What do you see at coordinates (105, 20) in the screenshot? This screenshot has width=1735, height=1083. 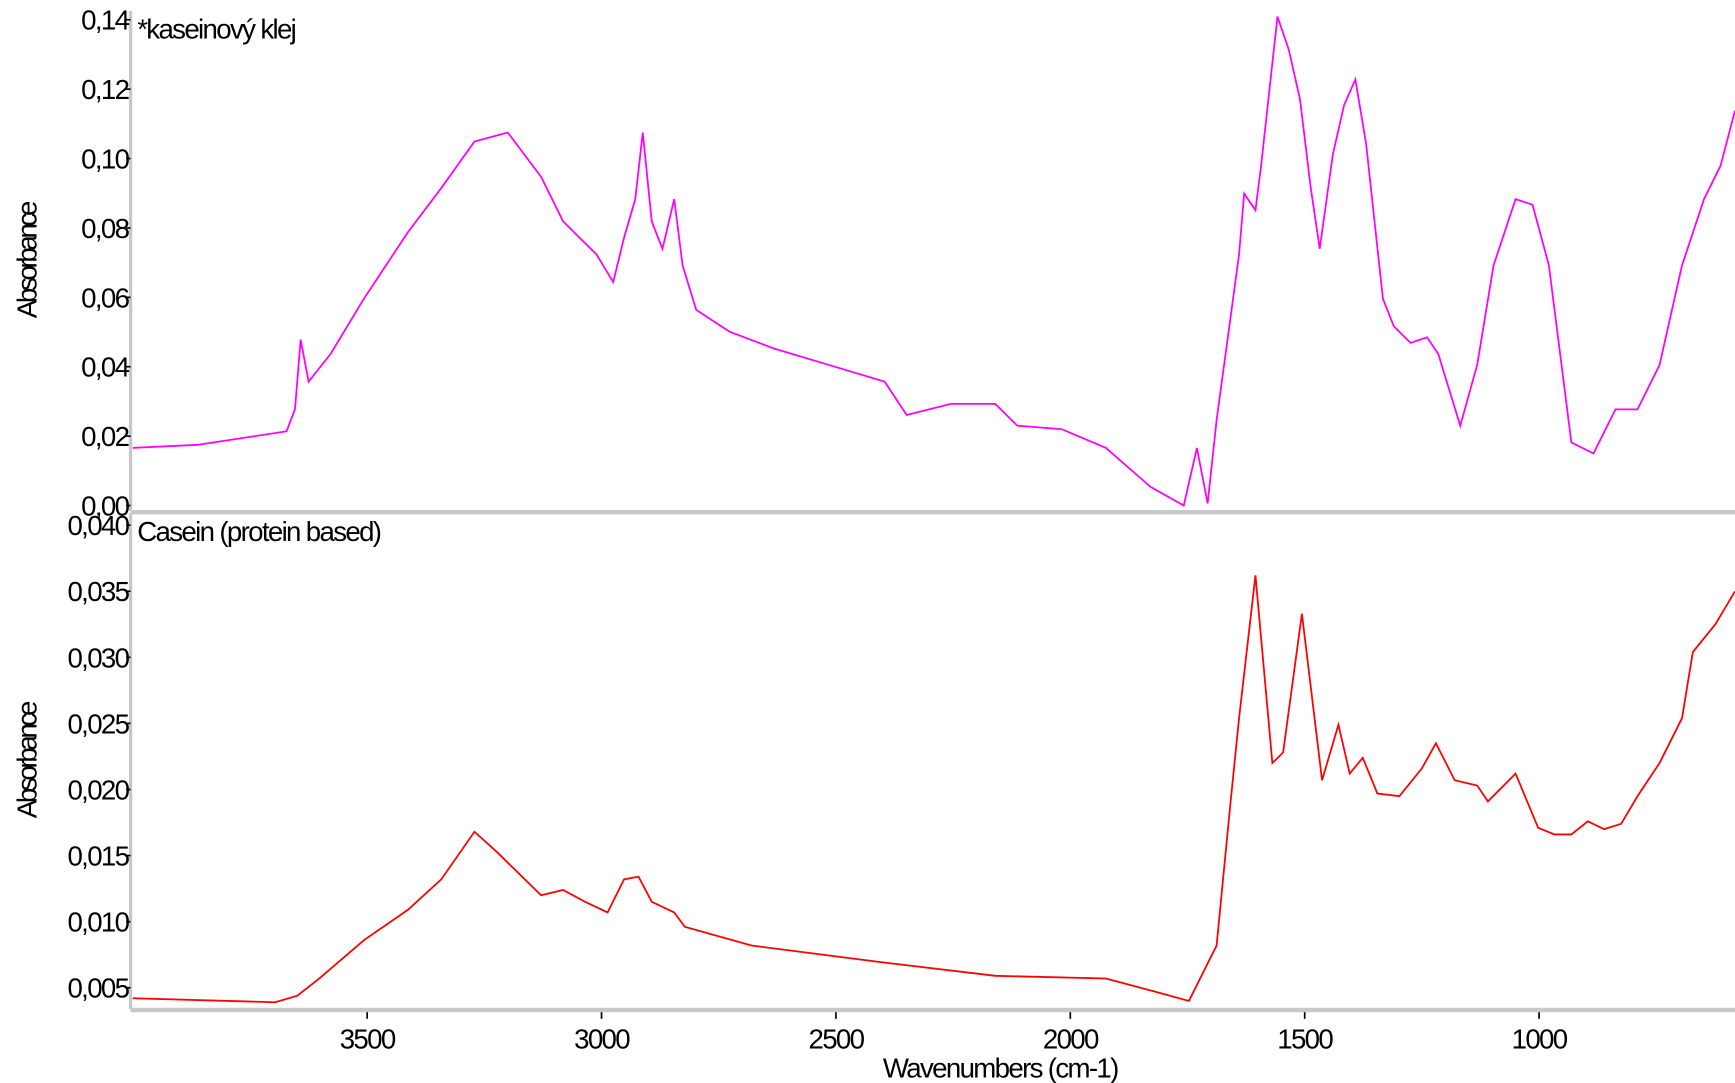 I see `y-tick-label: 0,14` at bounding box center [105, 20].